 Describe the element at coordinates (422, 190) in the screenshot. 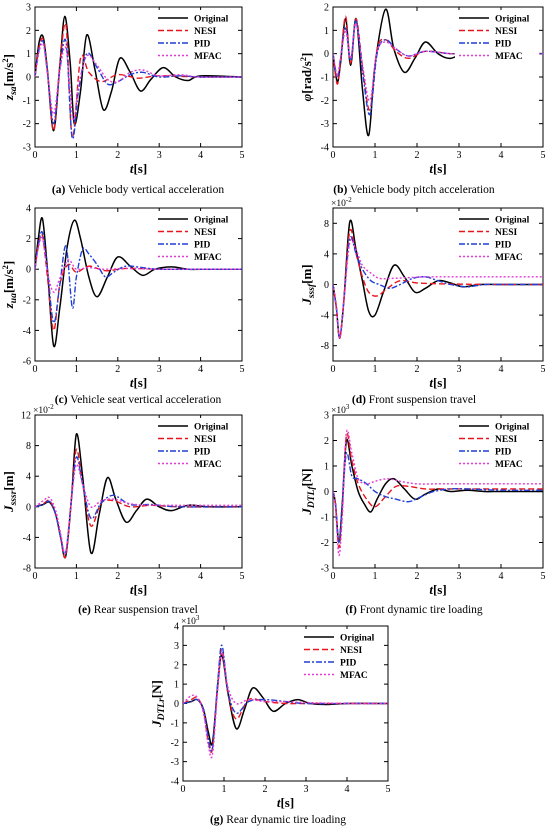

I see `caption-text: Vehicle body pitch acceleration` at that location.